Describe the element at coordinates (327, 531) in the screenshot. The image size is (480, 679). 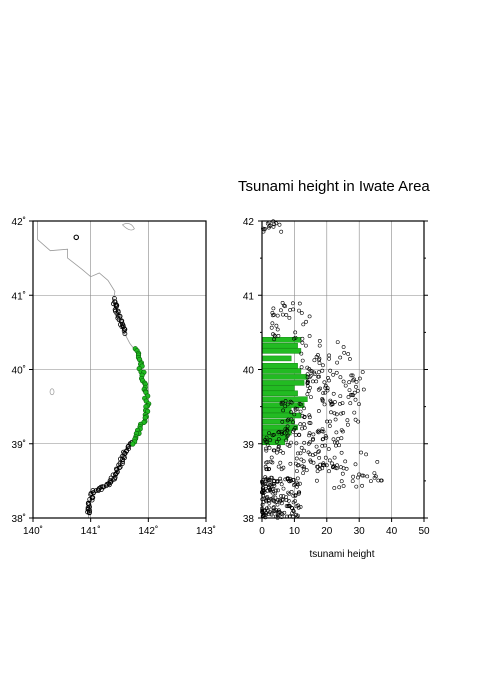
I see `profile-x-tick-label: 20` at that location.